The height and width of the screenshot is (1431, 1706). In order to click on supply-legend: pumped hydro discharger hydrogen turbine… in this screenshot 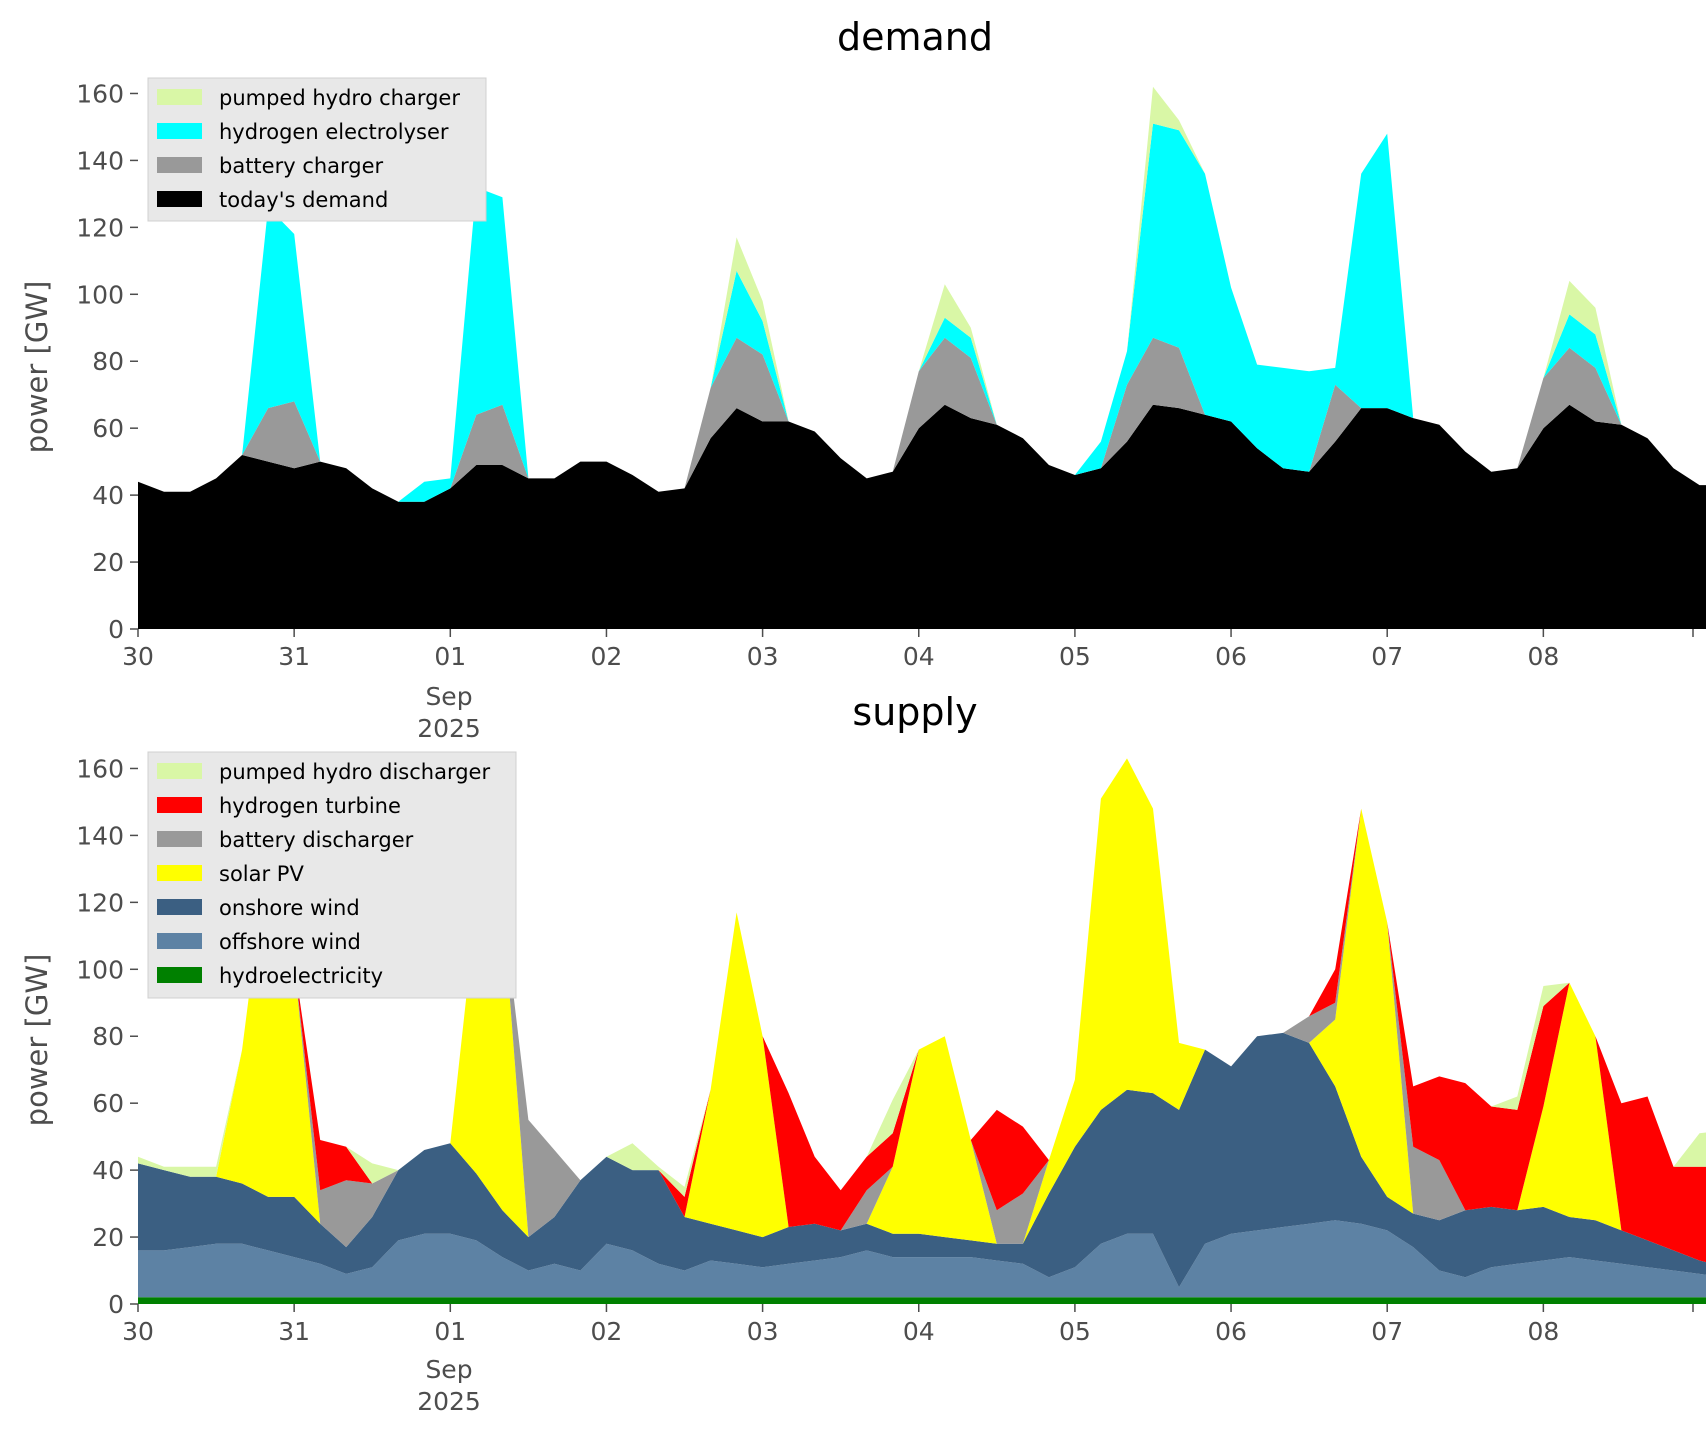, I will do `click(332, 875)`.